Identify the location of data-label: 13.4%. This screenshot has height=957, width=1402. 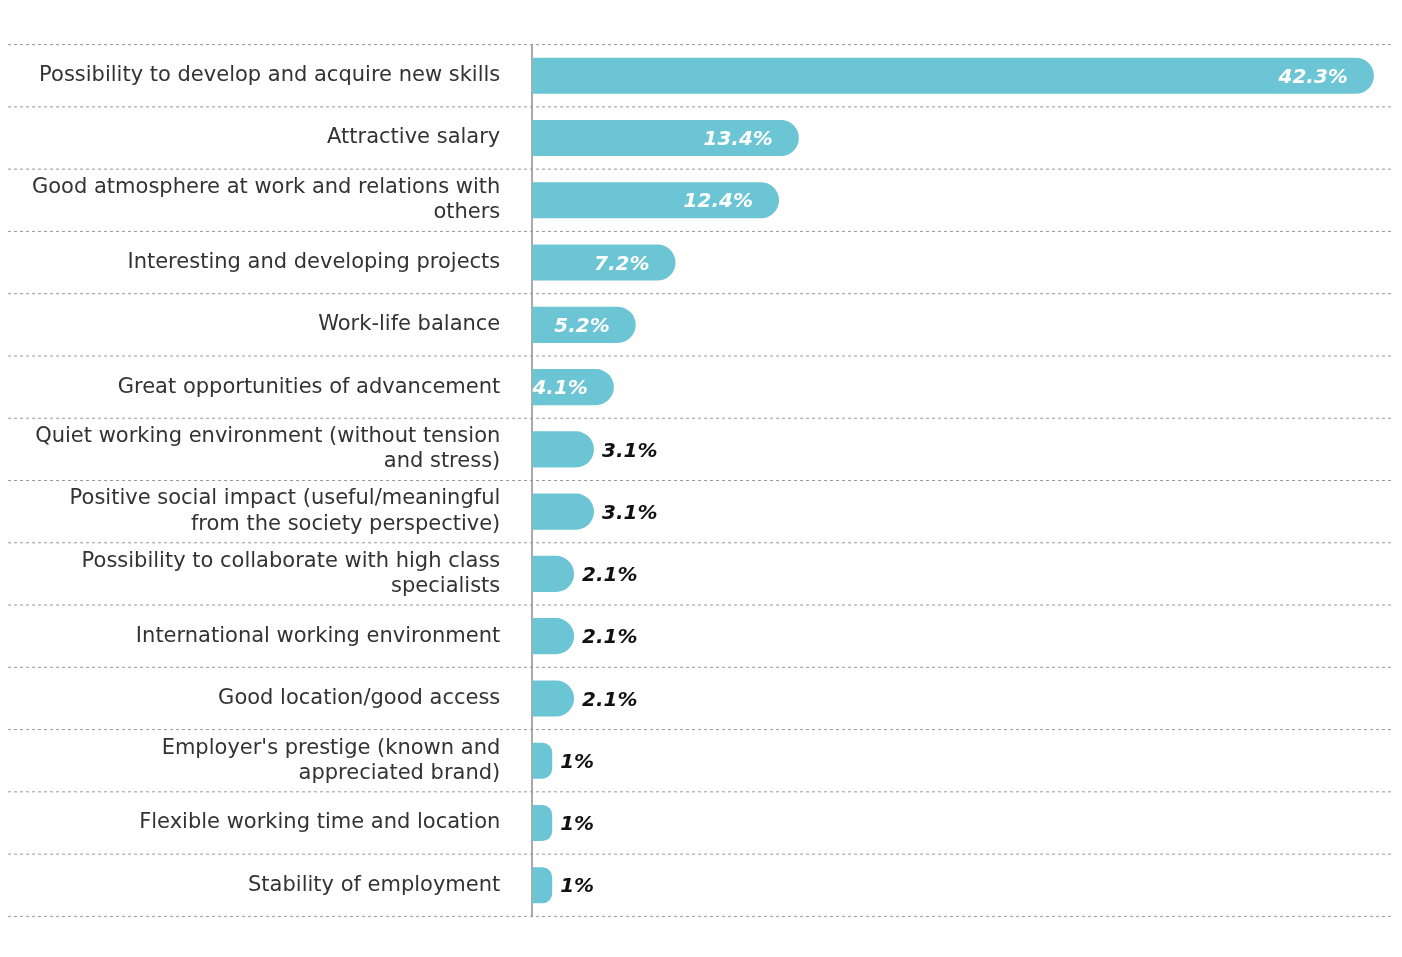
(738, 138).